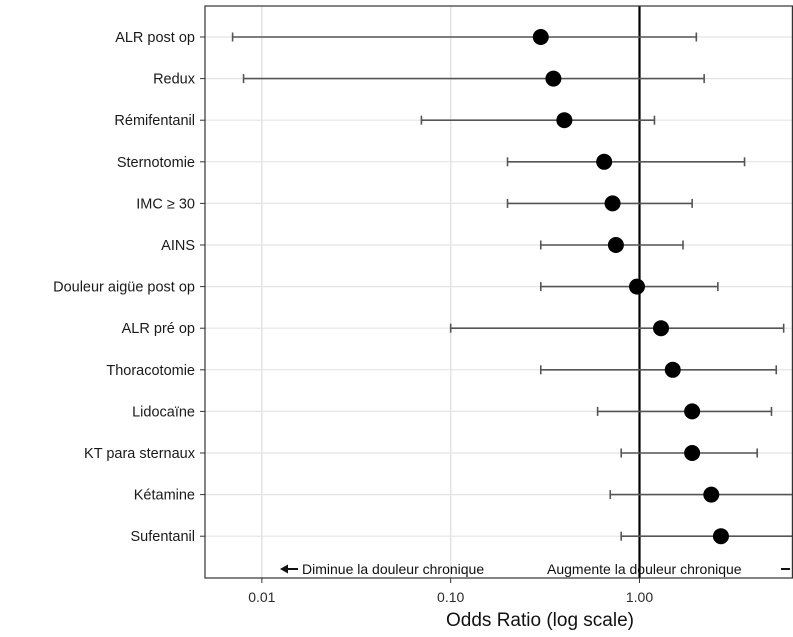 The width and height of the screenshot is (793, 637). Describe the element at coordinates (163, 412) in the screenshot. I see `row-label: Lidocaïne` at that location.